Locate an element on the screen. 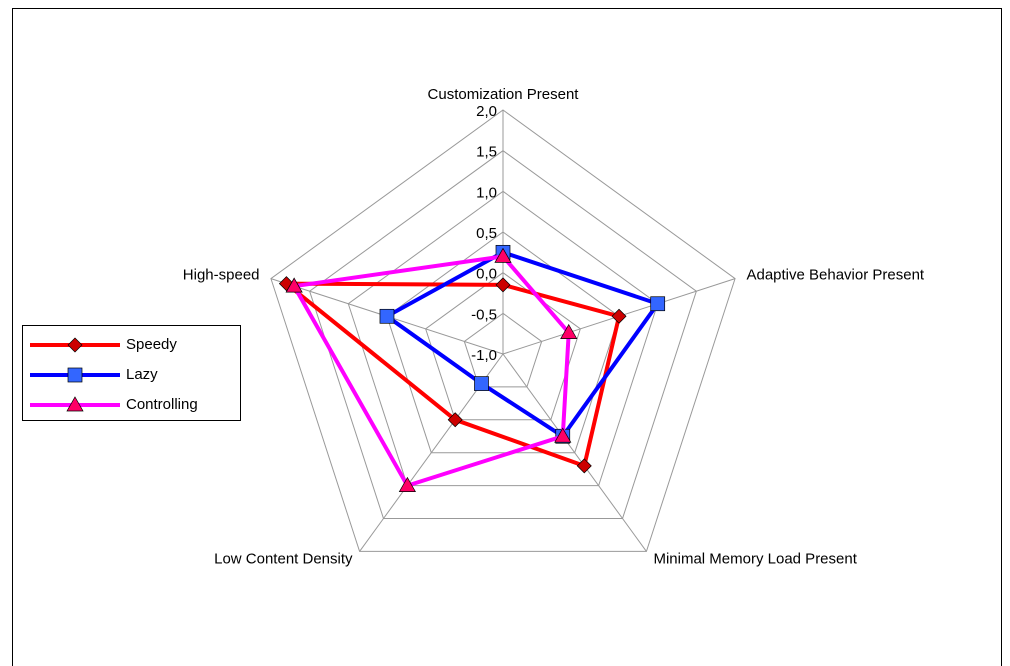 The width and height of the screenshot is (1010, 666). y-tick-label: 0,0 is located at coordinates (486, 274).